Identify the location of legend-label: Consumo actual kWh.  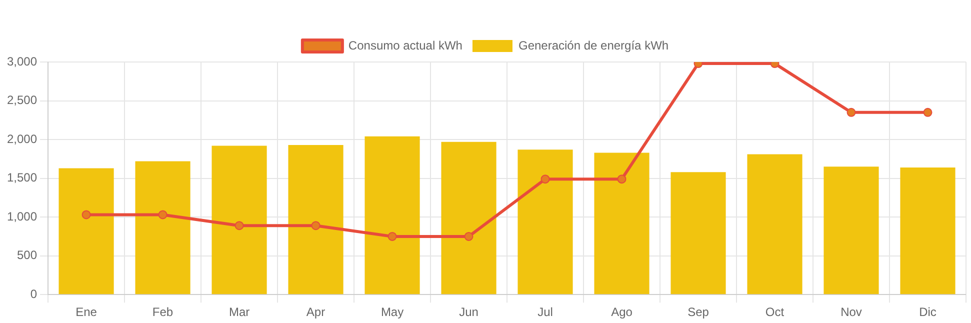
(405, 45).